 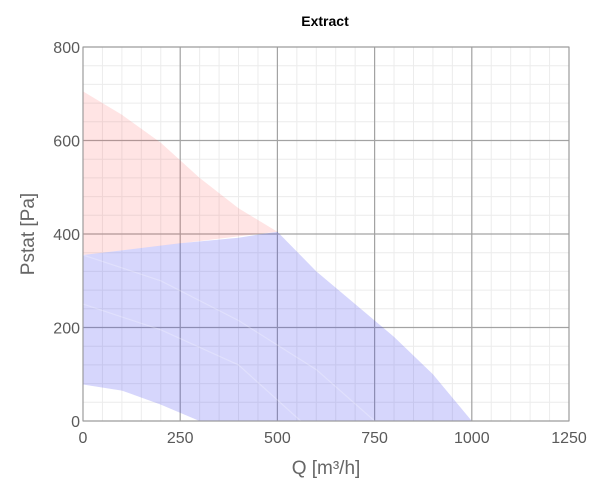 What do you see at coordinates (180, 438) in the screenshot?
I see `x-tick-label: 250` at bounding box center [180, 438].